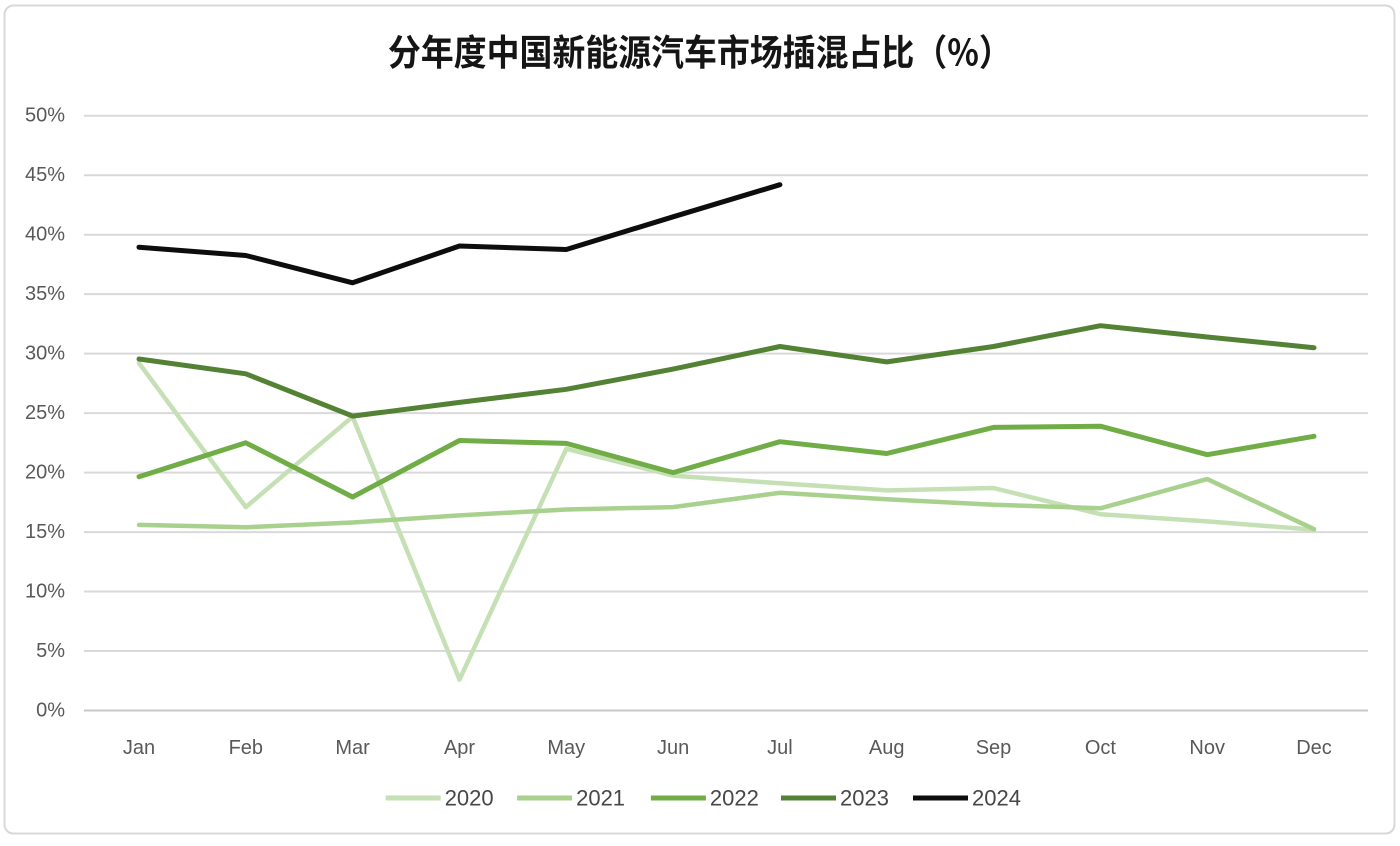 The height and width of the screenshot is (846, 1400). What do you see at coordinates (246, 748) in the screenshot?
I see `svg-text: Feb` at bounding box center [246, 748].